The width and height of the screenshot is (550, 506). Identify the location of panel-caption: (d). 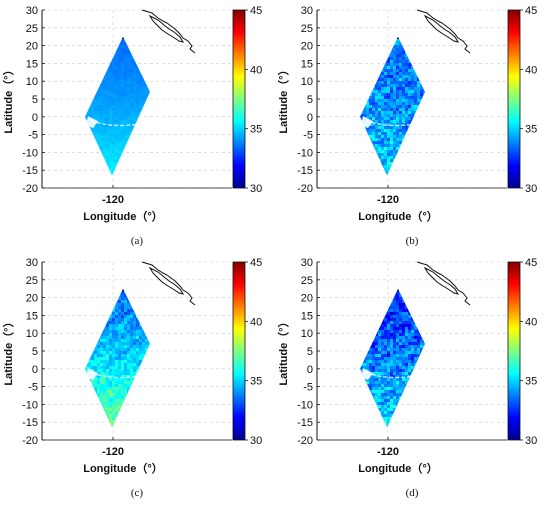
(412, 493).